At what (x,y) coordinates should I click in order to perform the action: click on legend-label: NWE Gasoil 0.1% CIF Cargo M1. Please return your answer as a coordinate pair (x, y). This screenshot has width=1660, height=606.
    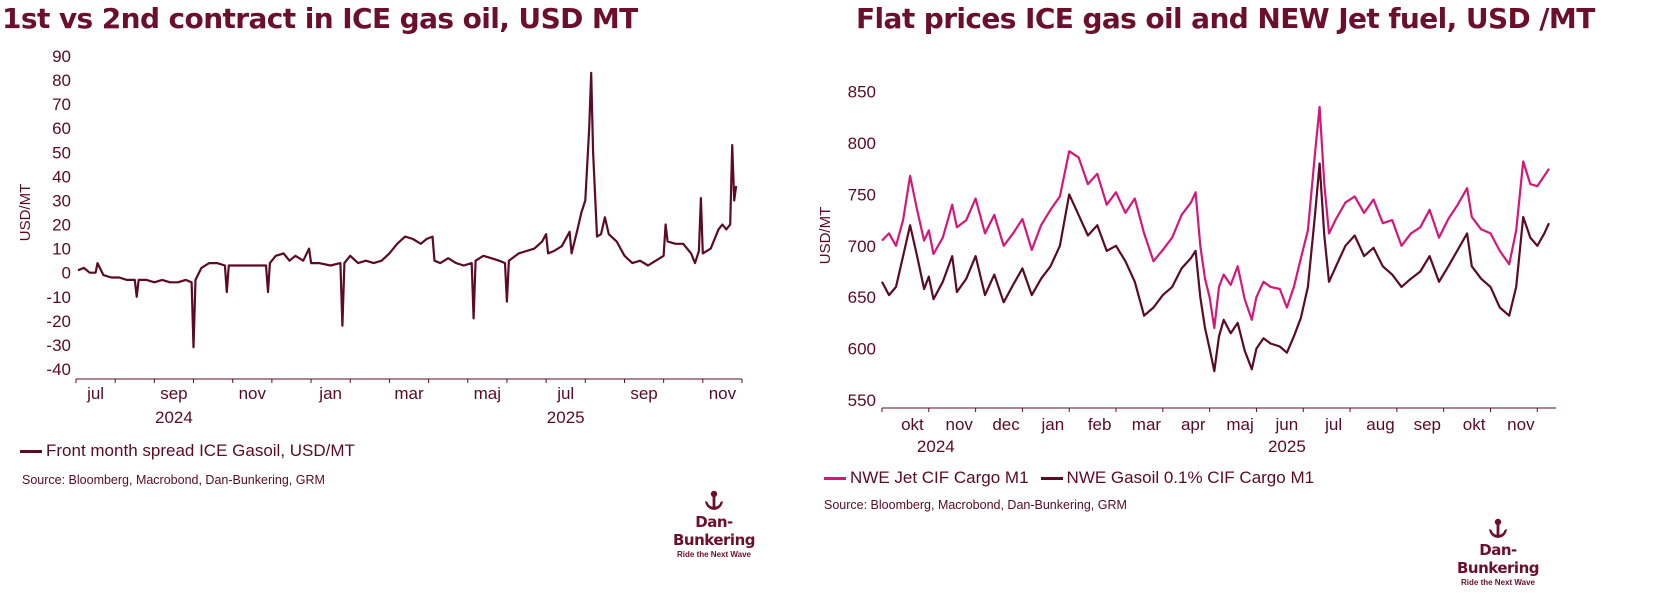
    Looking at the image, I should click on (1190, 477).